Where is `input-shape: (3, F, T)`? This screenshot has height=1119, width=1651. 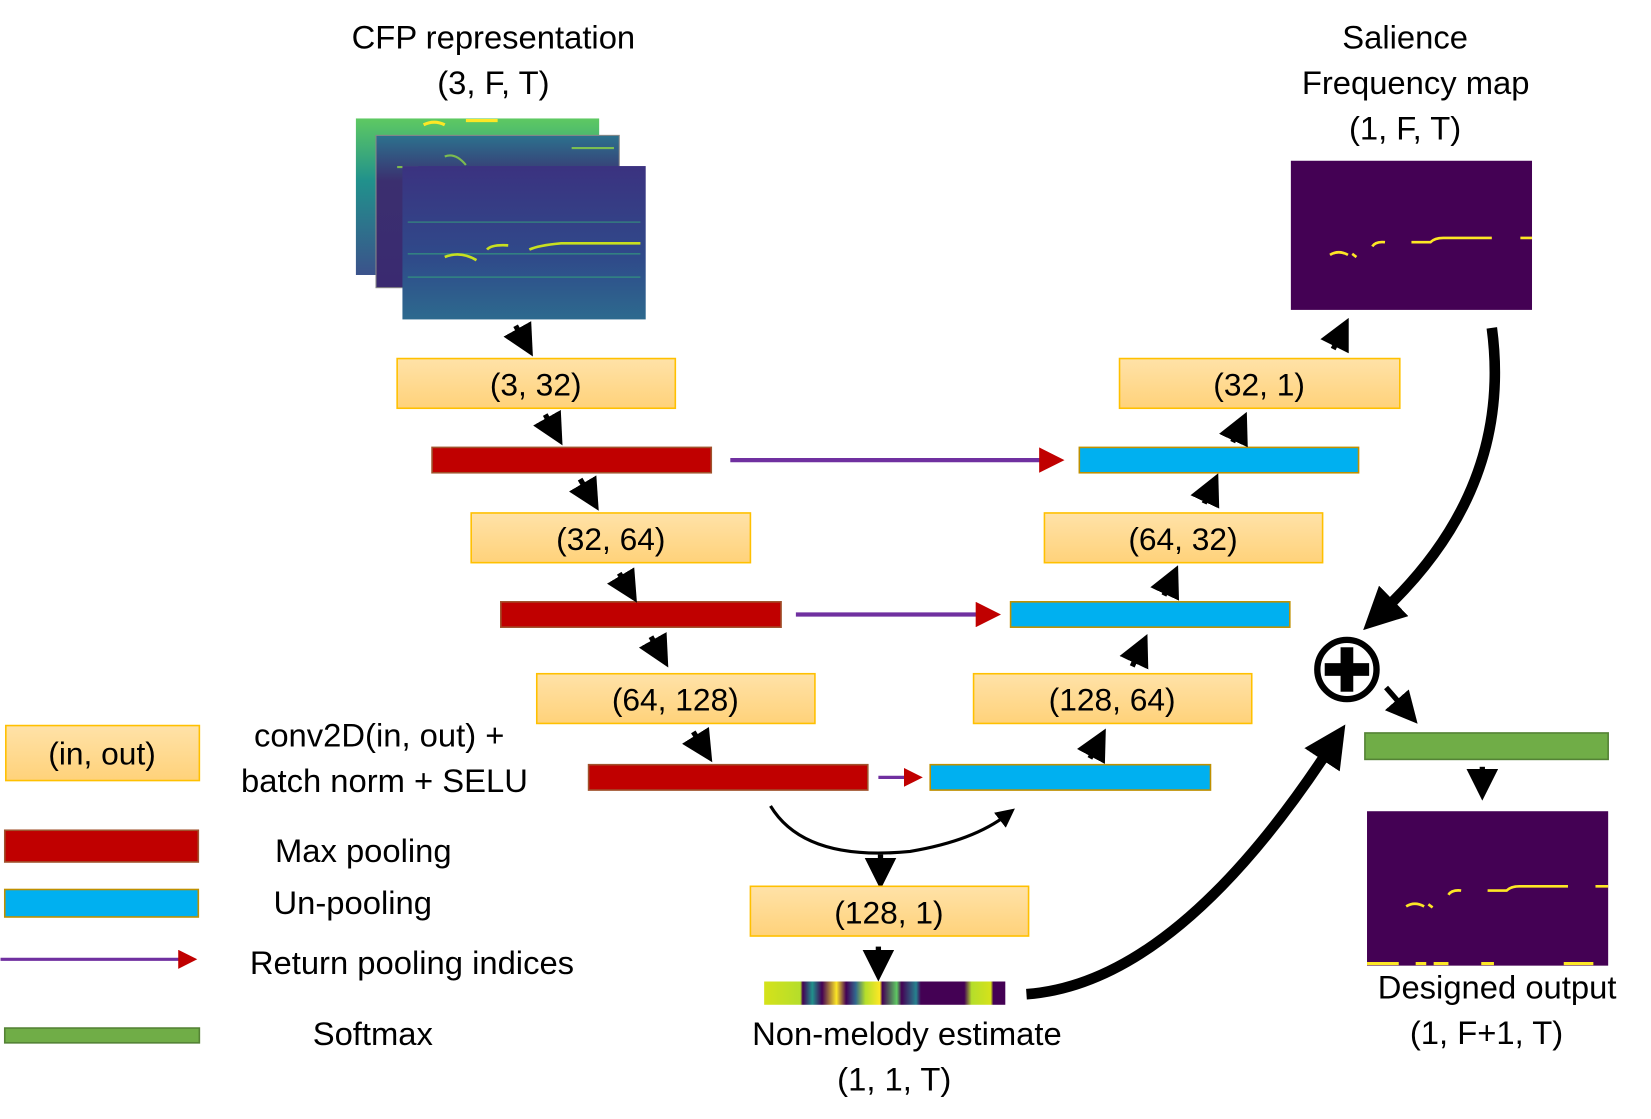
input-shape: (3, F, T) is located at coordinates (493, 82).